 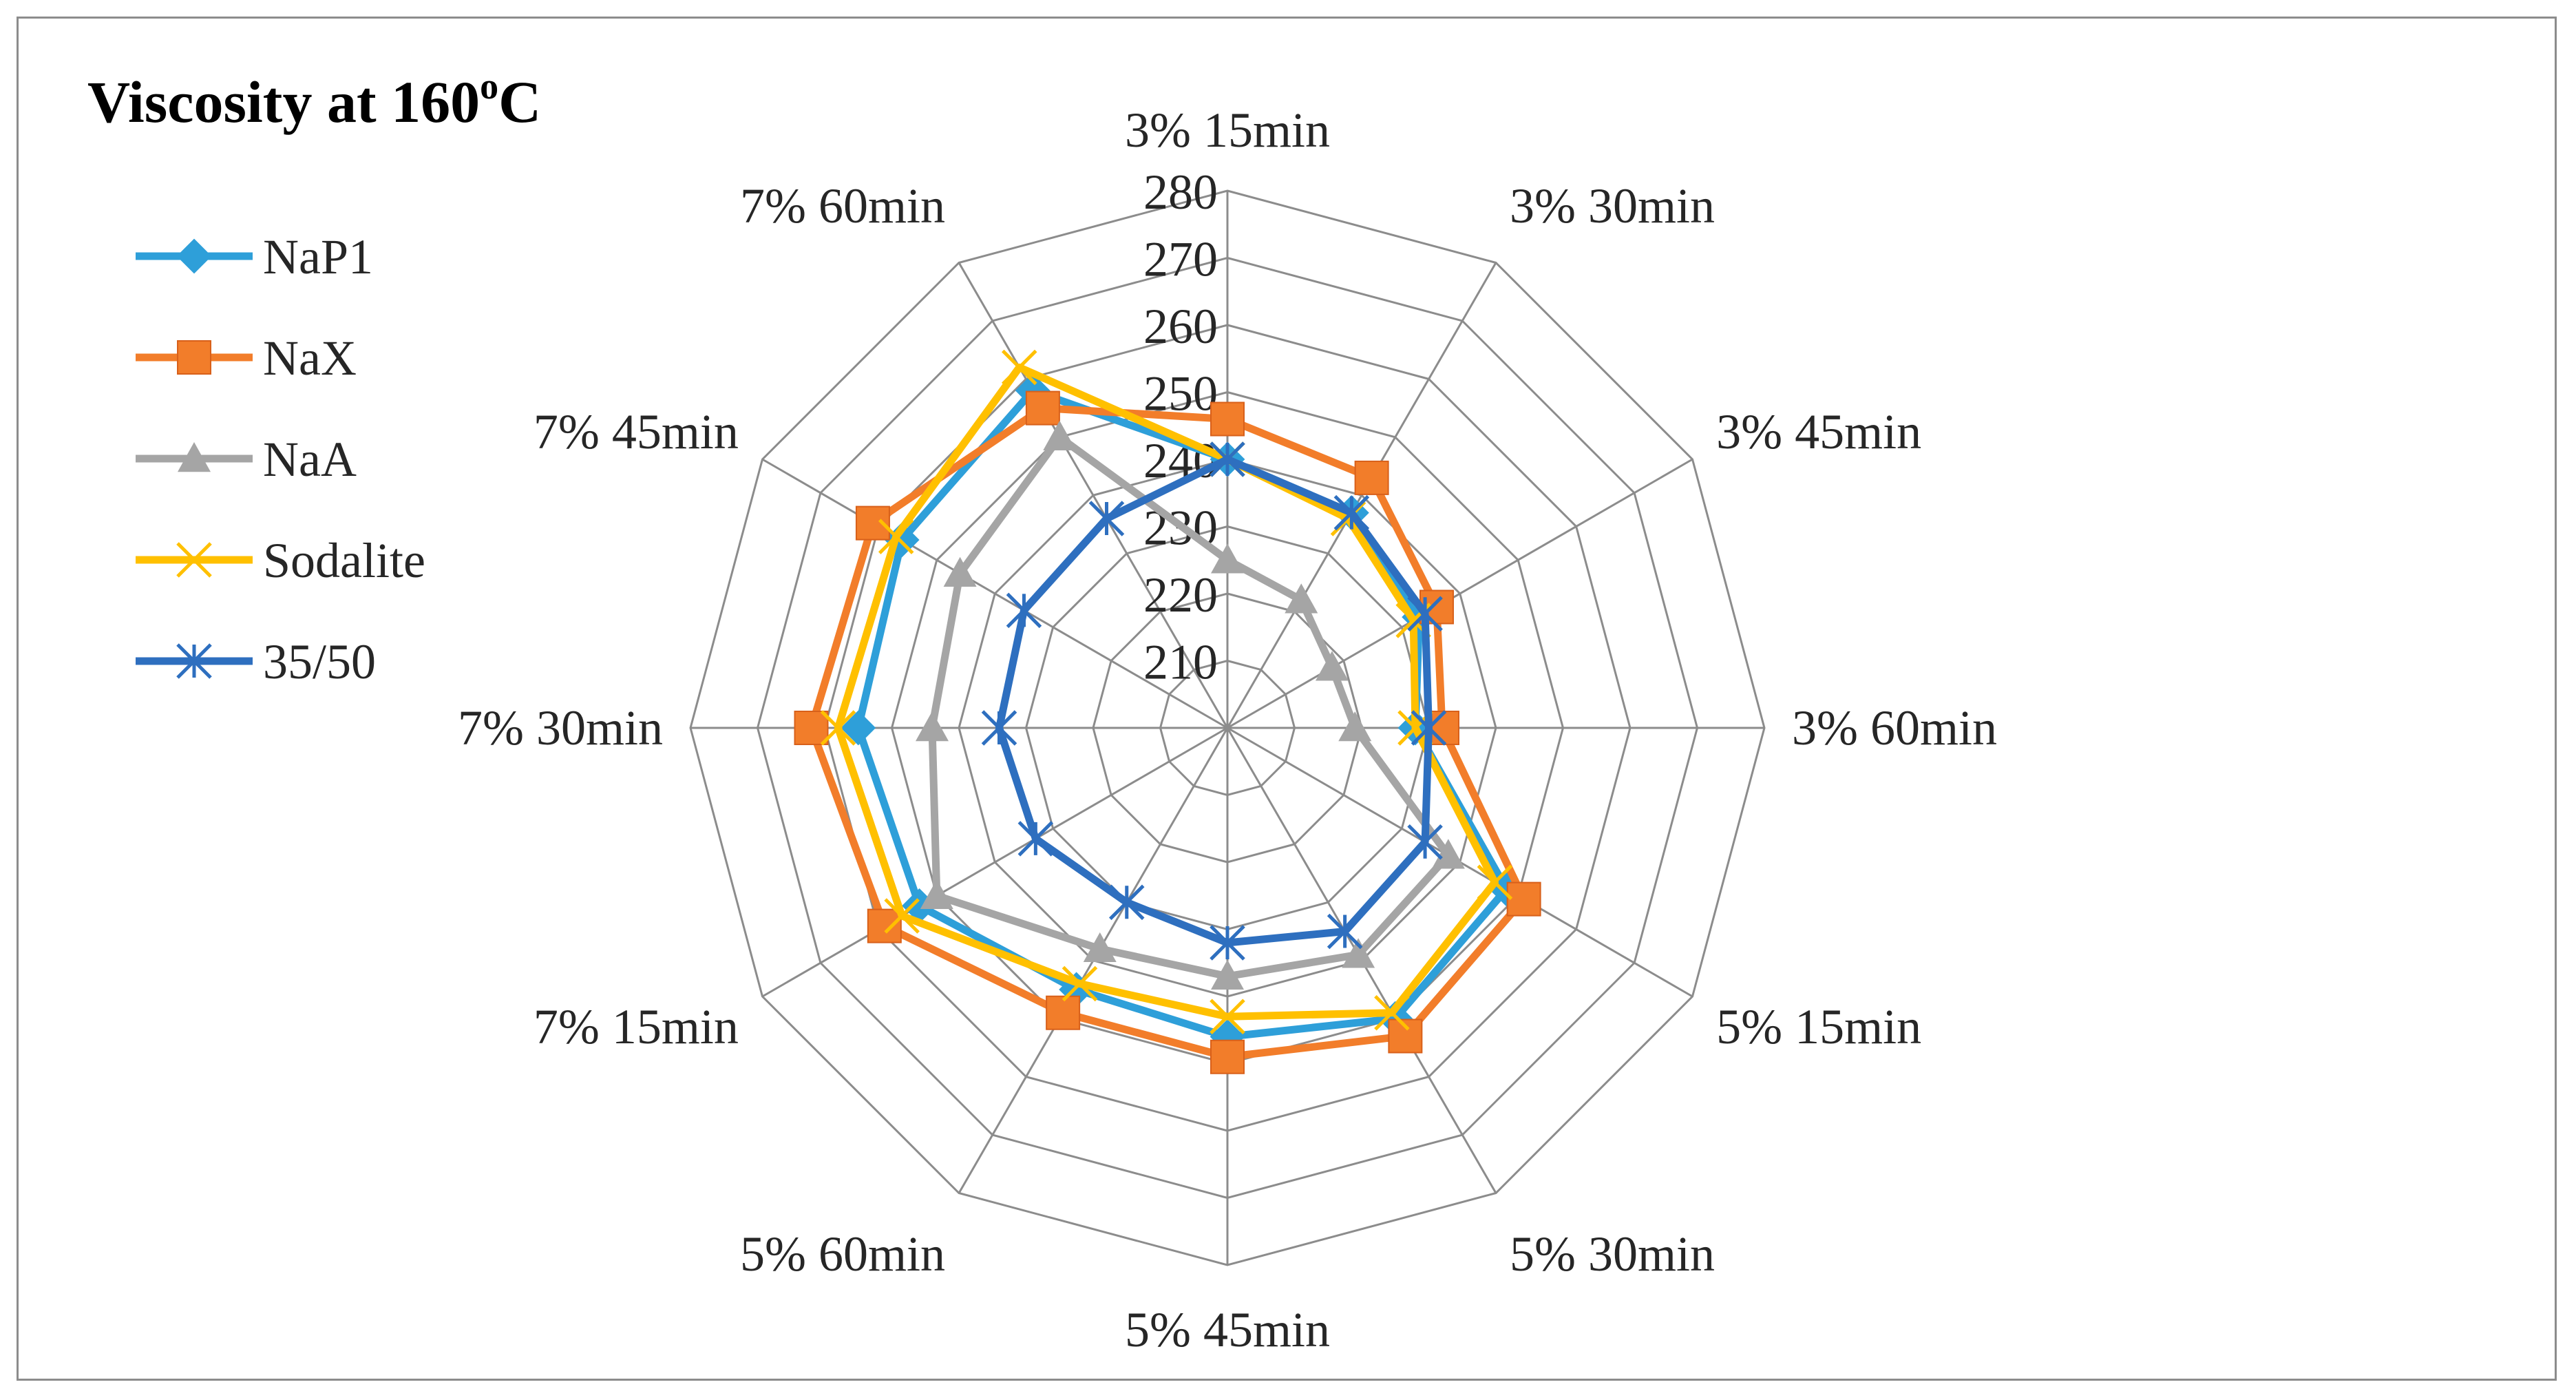 I want to click on category-label-3-15min: 3% 15min, so click(x=1228, y=131).